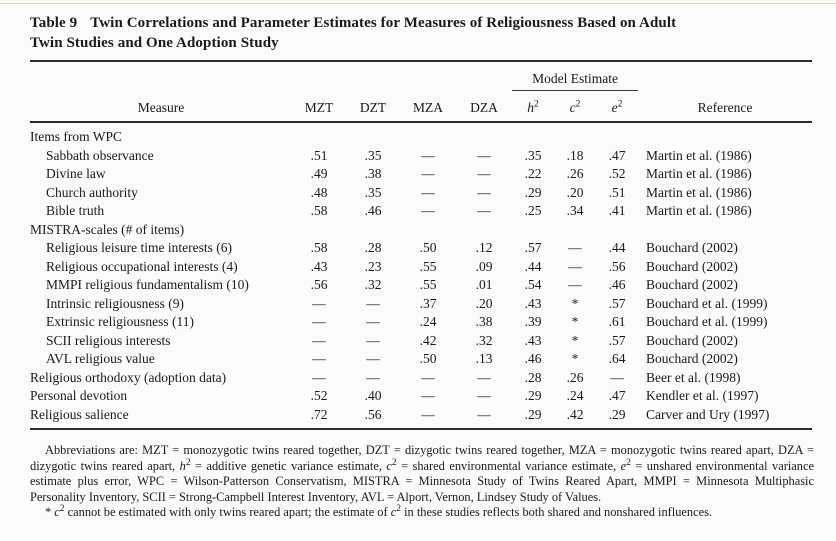 Image resolution: width=836 pixels, height=541 pixels. Describe the element at coordinates (373, 247) in the screenshot. I see `cell-dzt: .28` at that location.